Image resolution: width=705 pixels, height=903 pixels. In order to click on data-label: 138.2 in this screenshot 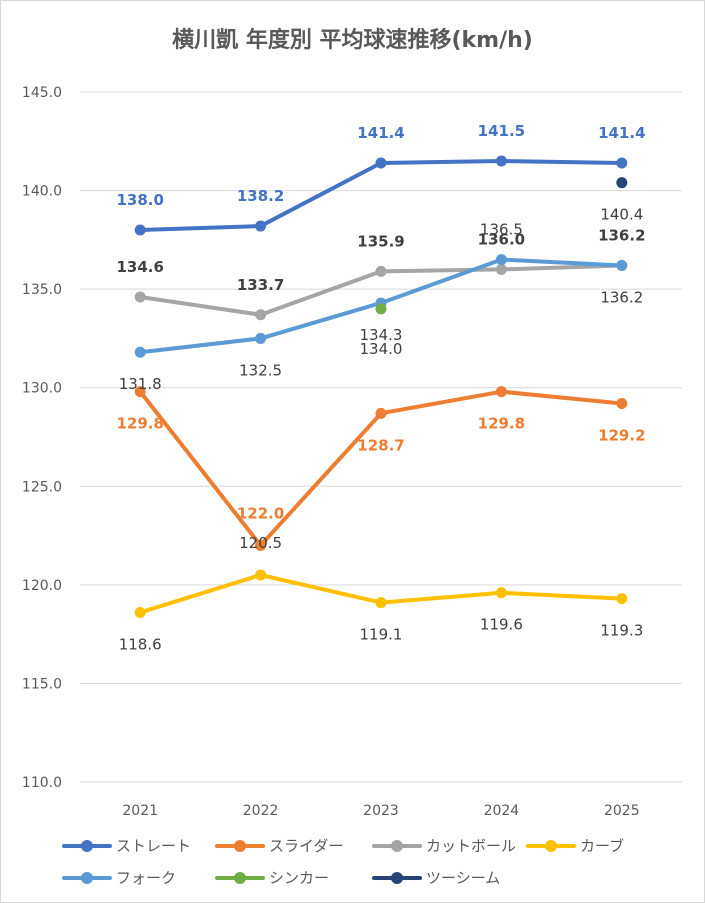, I will do `click(260, 196)`.